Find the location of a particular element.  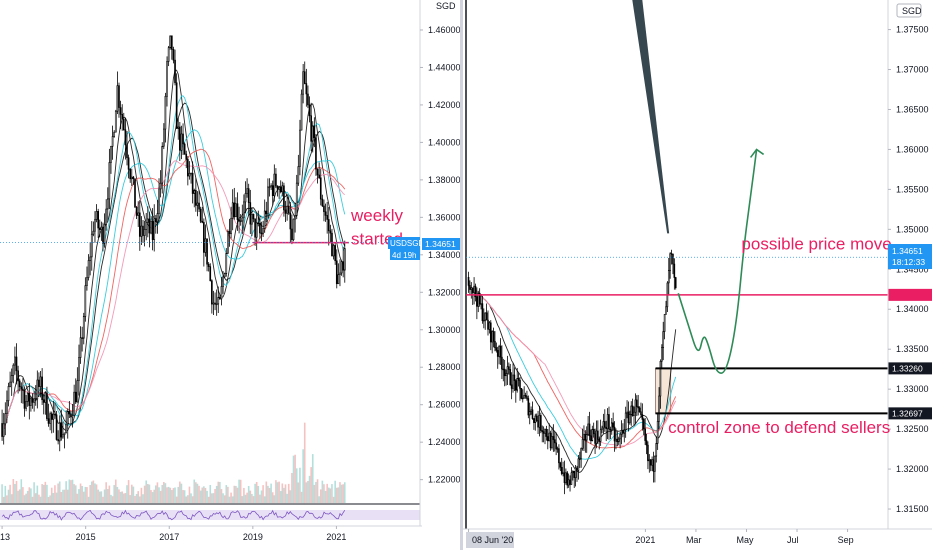

weekly-time-tick-label: 2017 is located at coordinates (169, 537).